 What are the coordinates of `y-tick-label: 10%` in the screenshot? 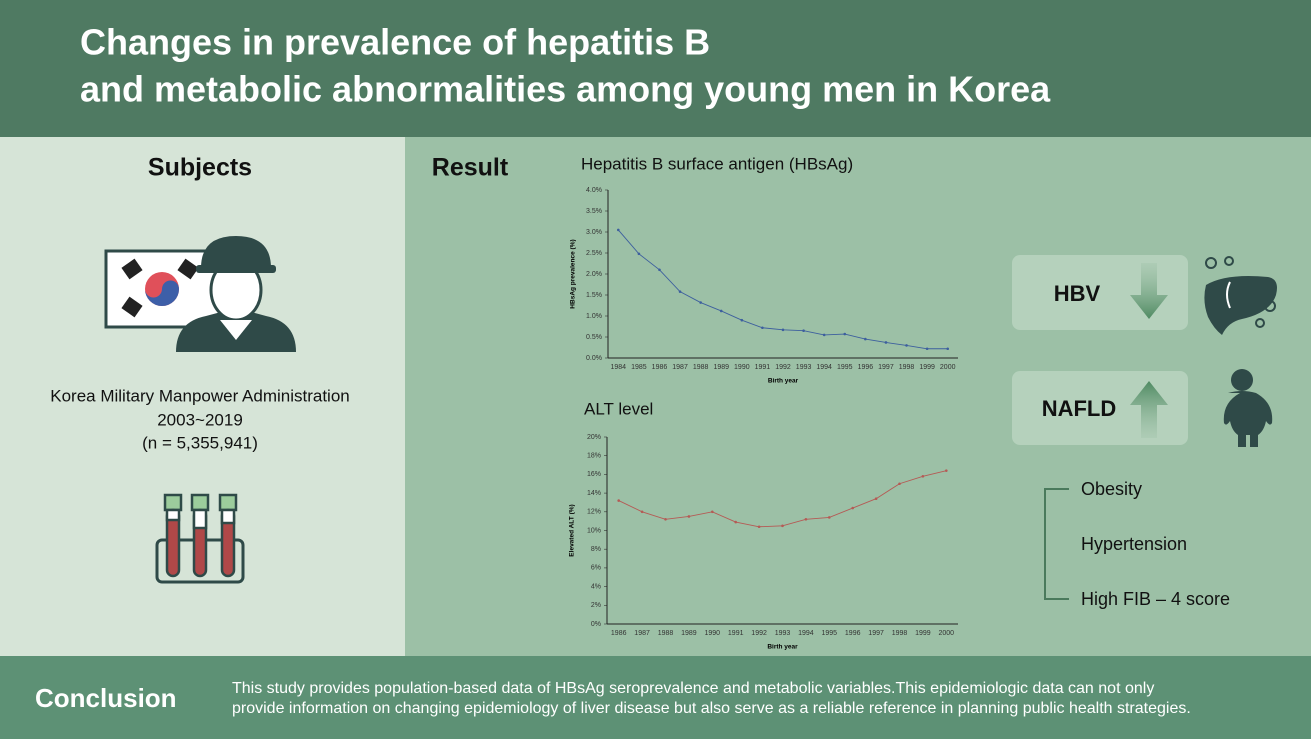 It's located at (594, 530).